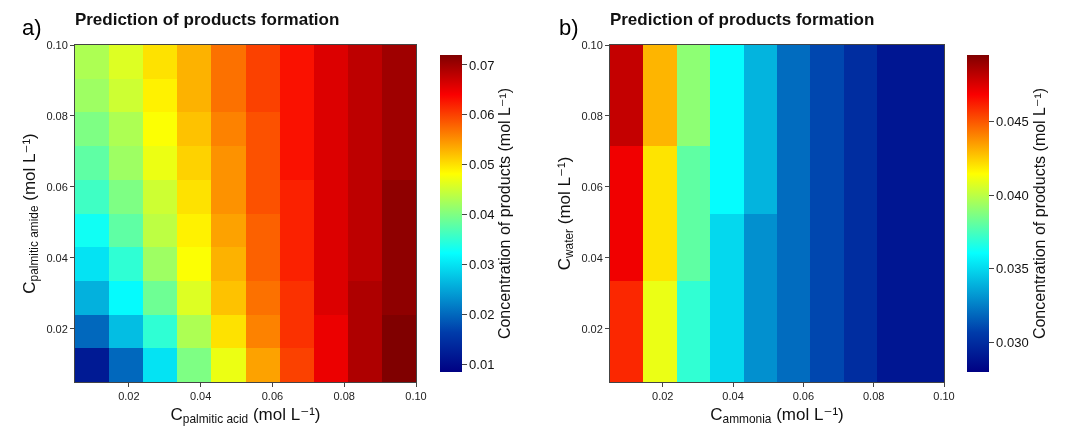 The image size is (1070, 437). I want to click on color-bar-label: 0.01, so click(482, 365).